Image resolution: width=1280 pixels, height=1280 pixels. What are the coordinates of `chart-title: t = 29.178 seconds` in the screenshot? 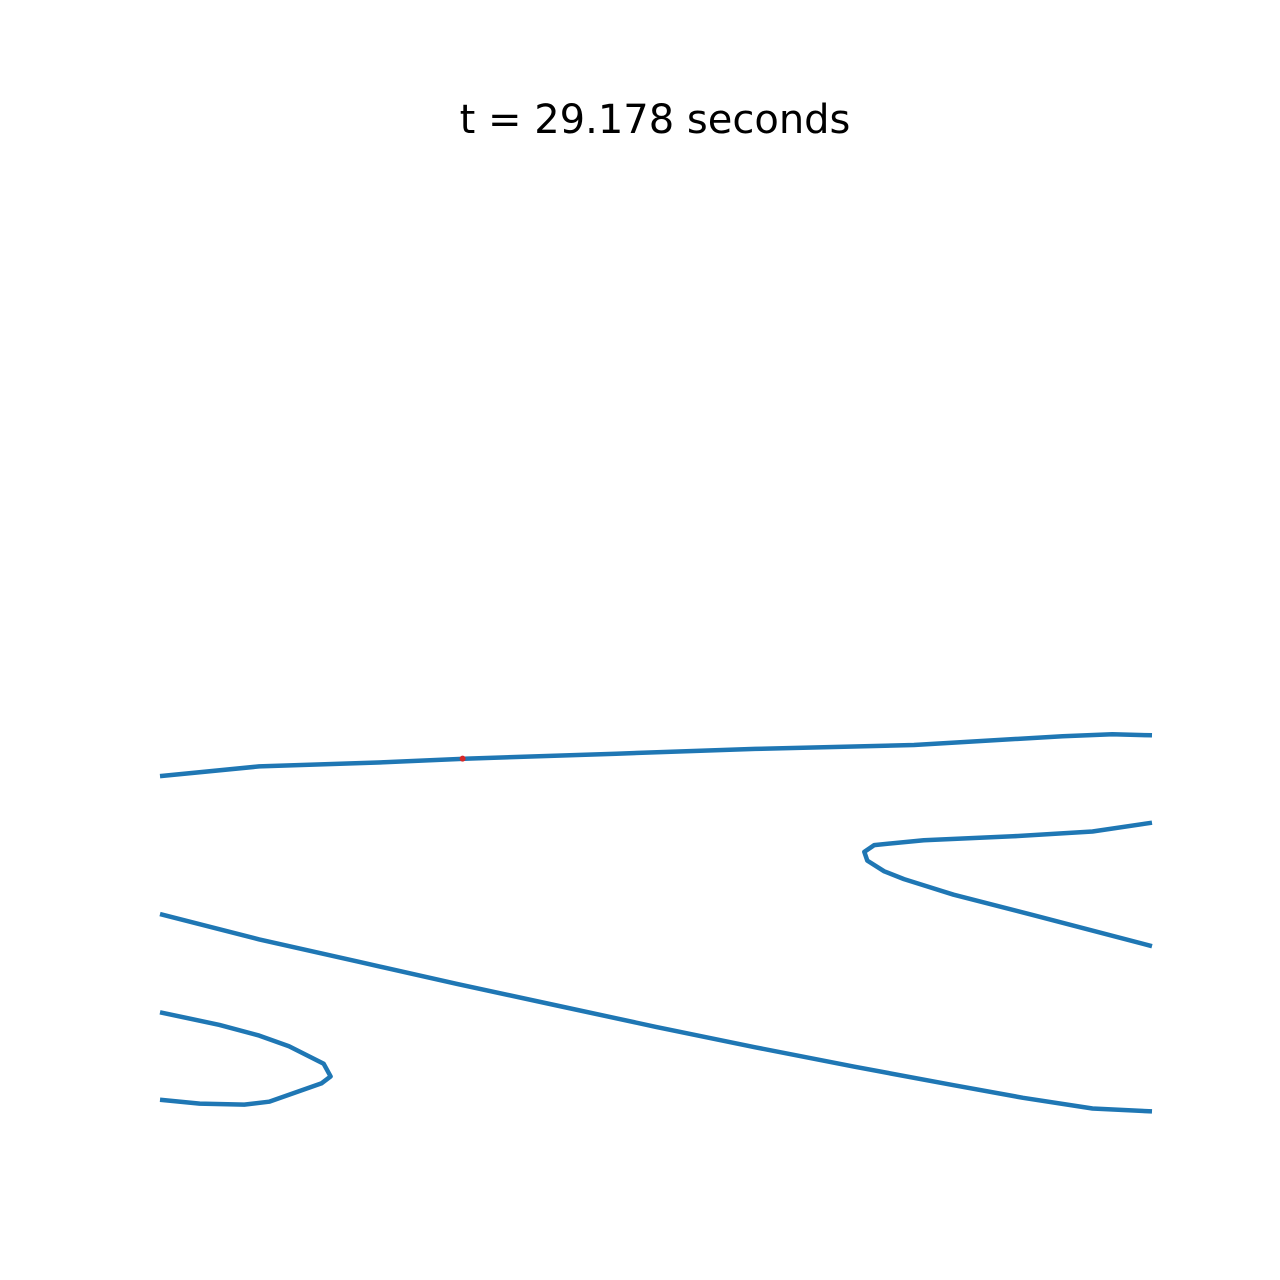 It's located at (655, 120).